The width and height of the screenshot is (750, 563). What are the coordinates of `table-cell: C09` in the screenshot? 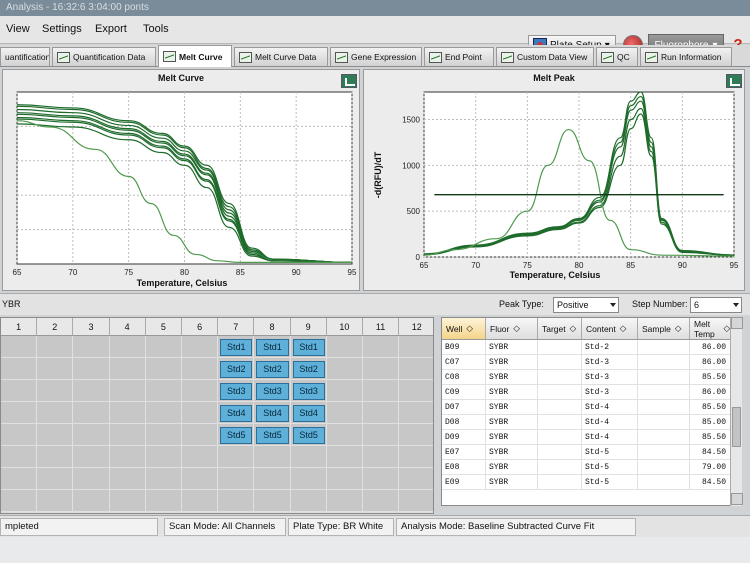 It's located at (464, 392).